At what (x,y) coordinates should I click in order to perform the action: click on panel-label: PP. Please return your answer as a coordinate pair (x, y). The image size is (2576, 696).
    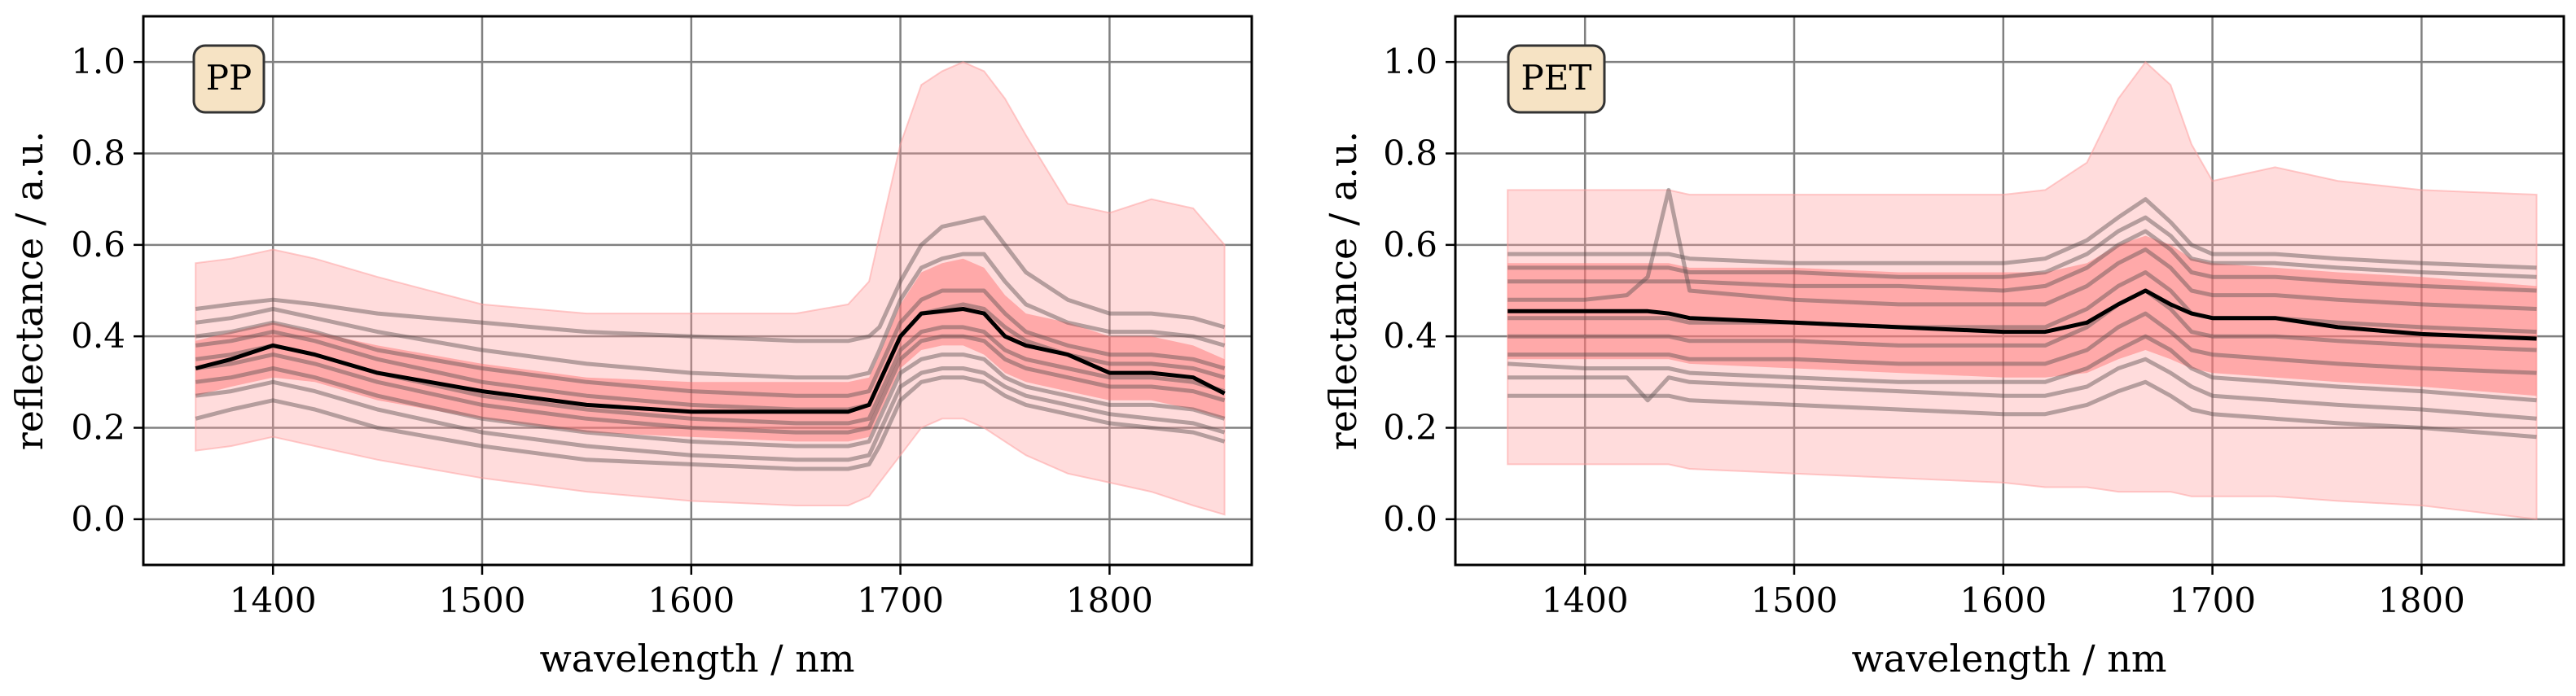
    Looking at the image, I should click on (229, 78).